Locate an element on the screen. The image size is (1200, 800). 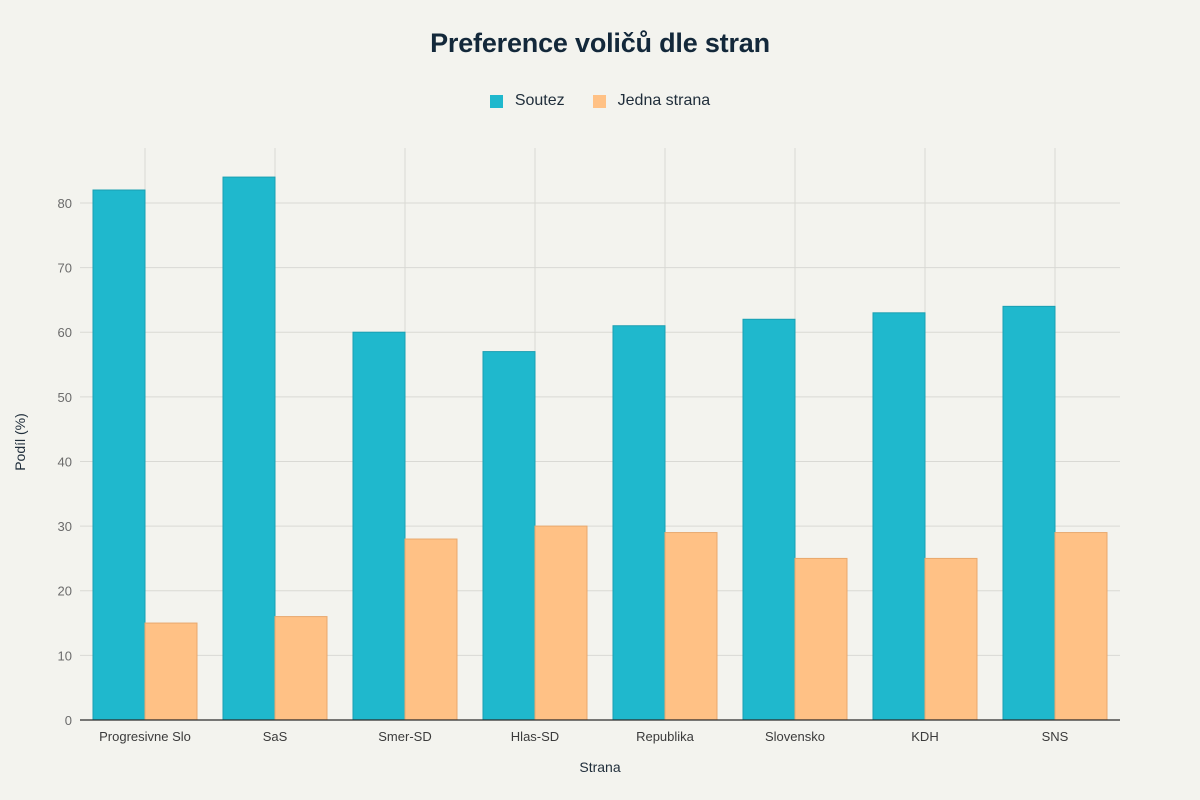
y-tick-label: 70 is located at coordinates (65, 268).